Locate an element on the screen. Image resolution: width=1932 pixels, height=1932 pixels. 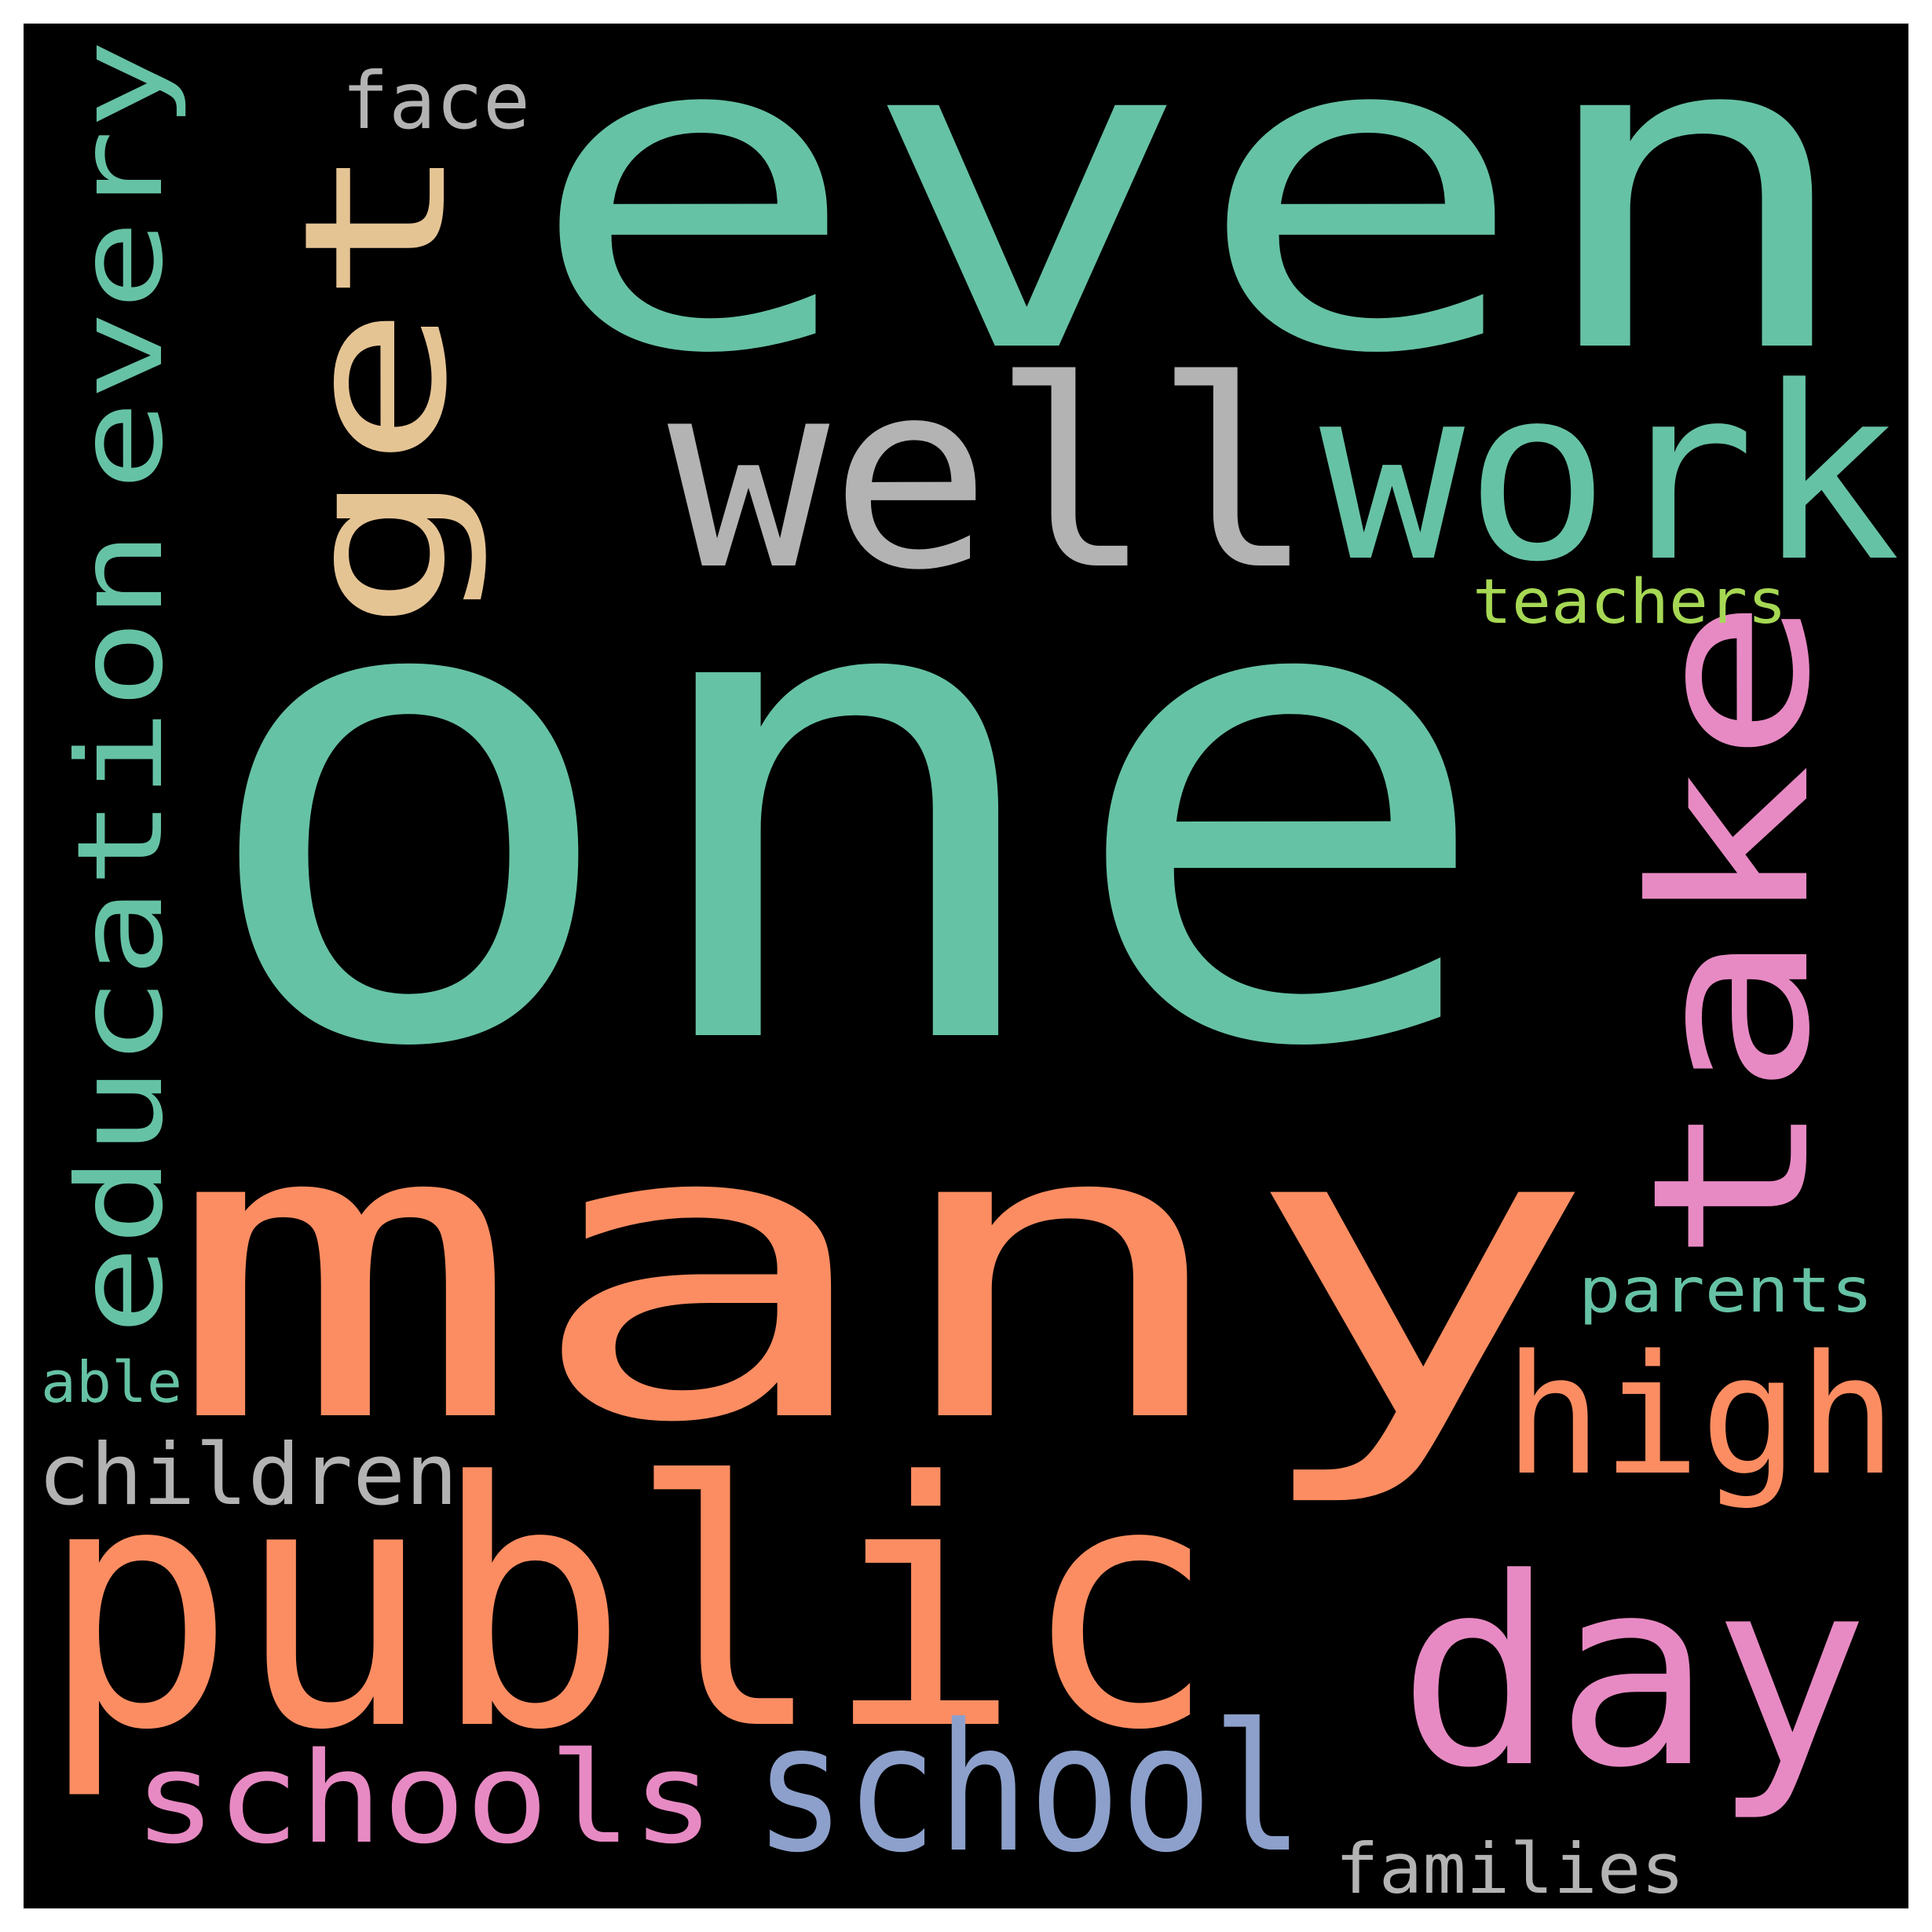
word-able: able is located at coordinates (112, 1382).